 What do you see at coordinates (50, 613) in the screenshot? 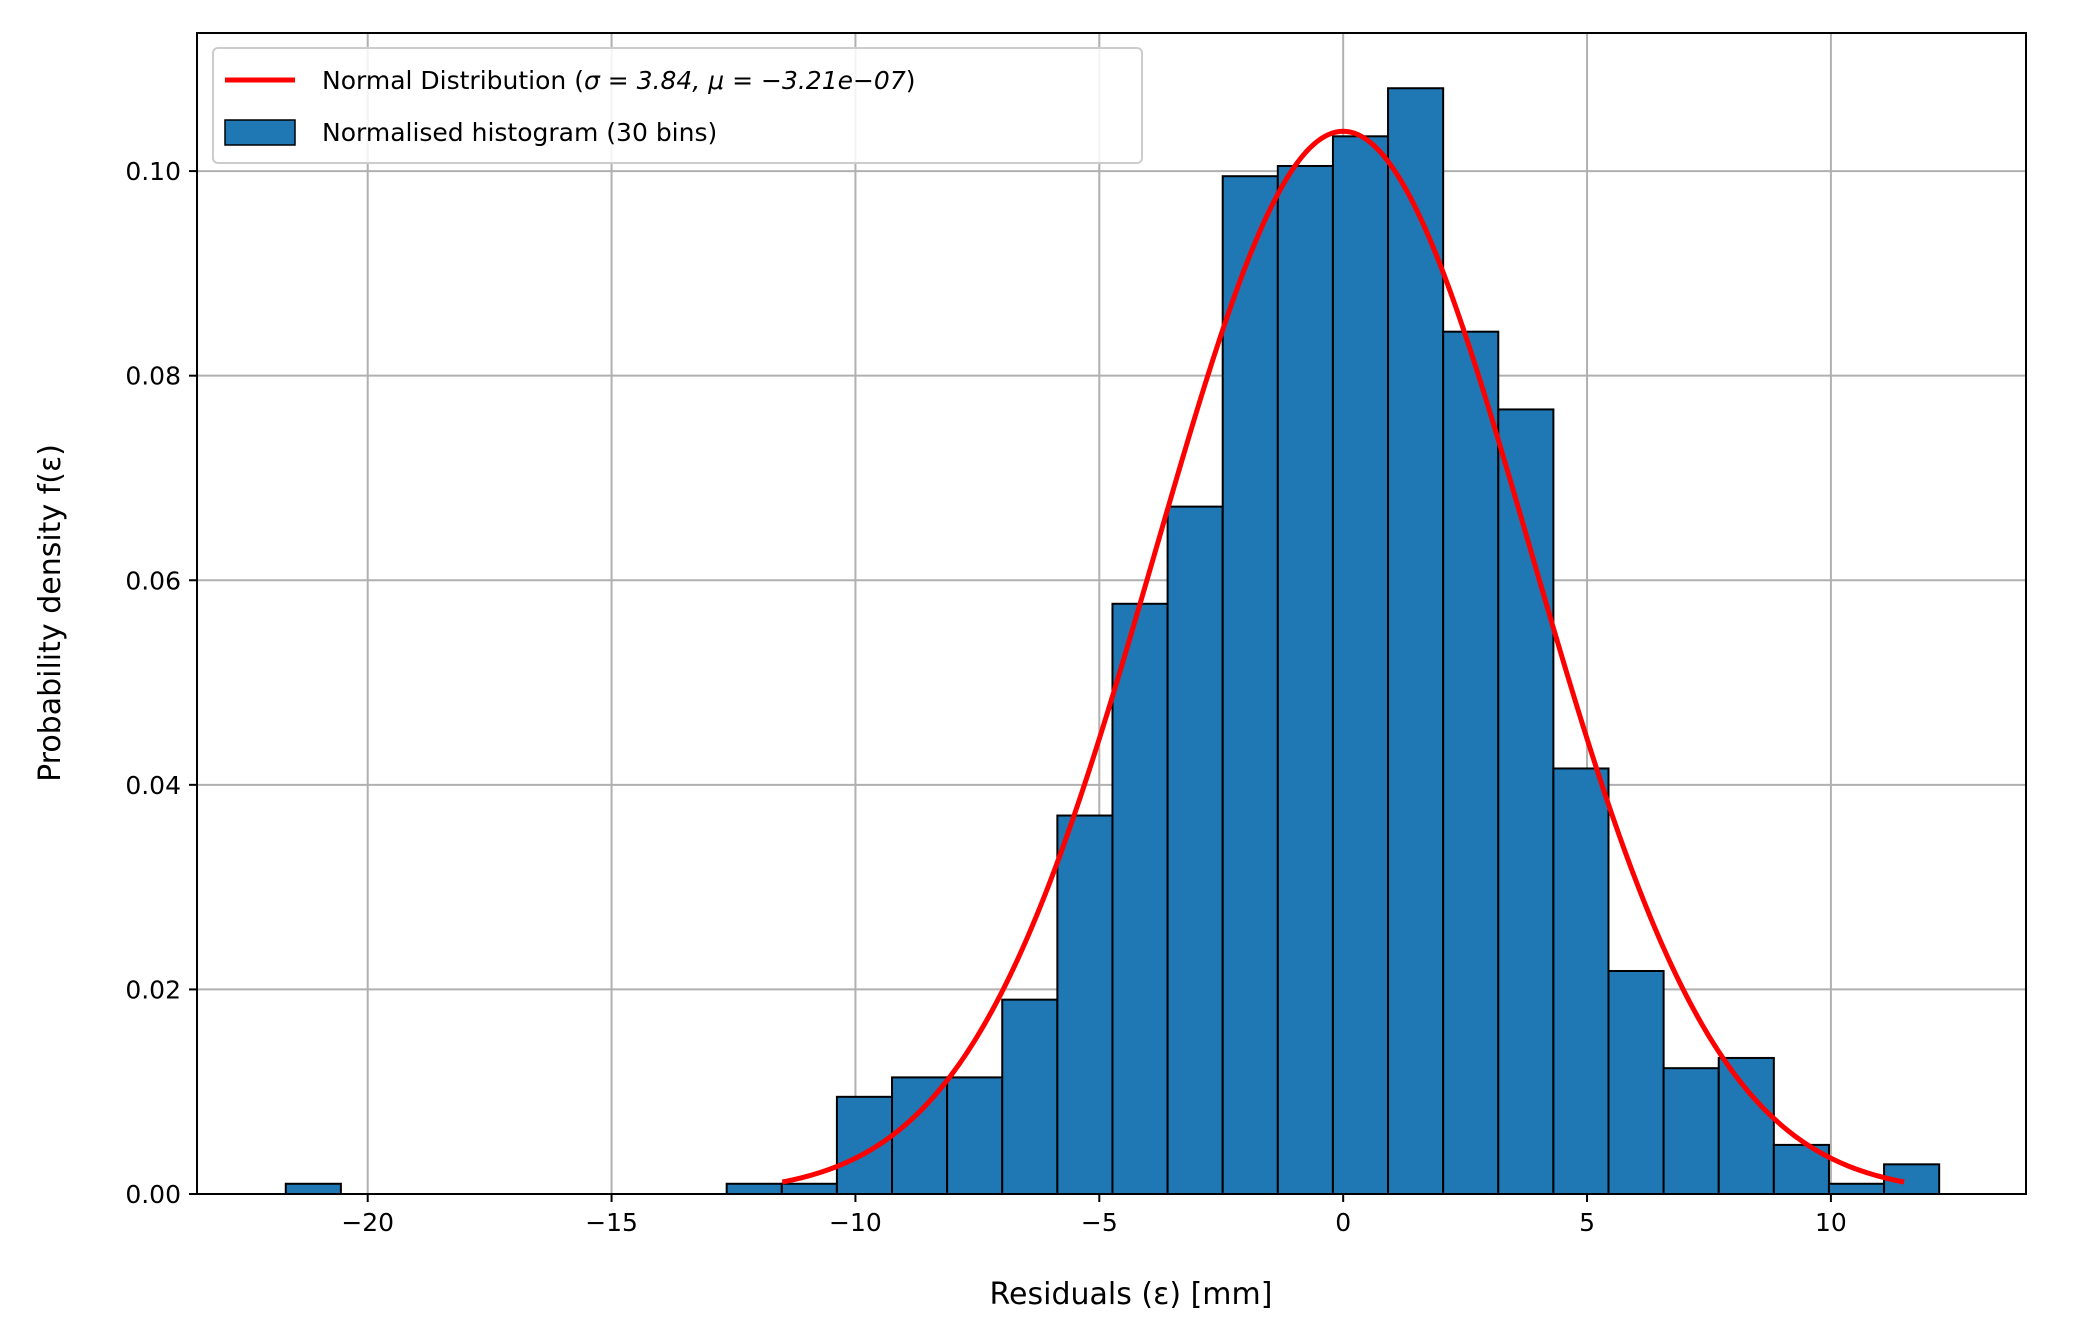
I see `y-axis-label: Probability density f(ε)` at bounding box center [50, 613].